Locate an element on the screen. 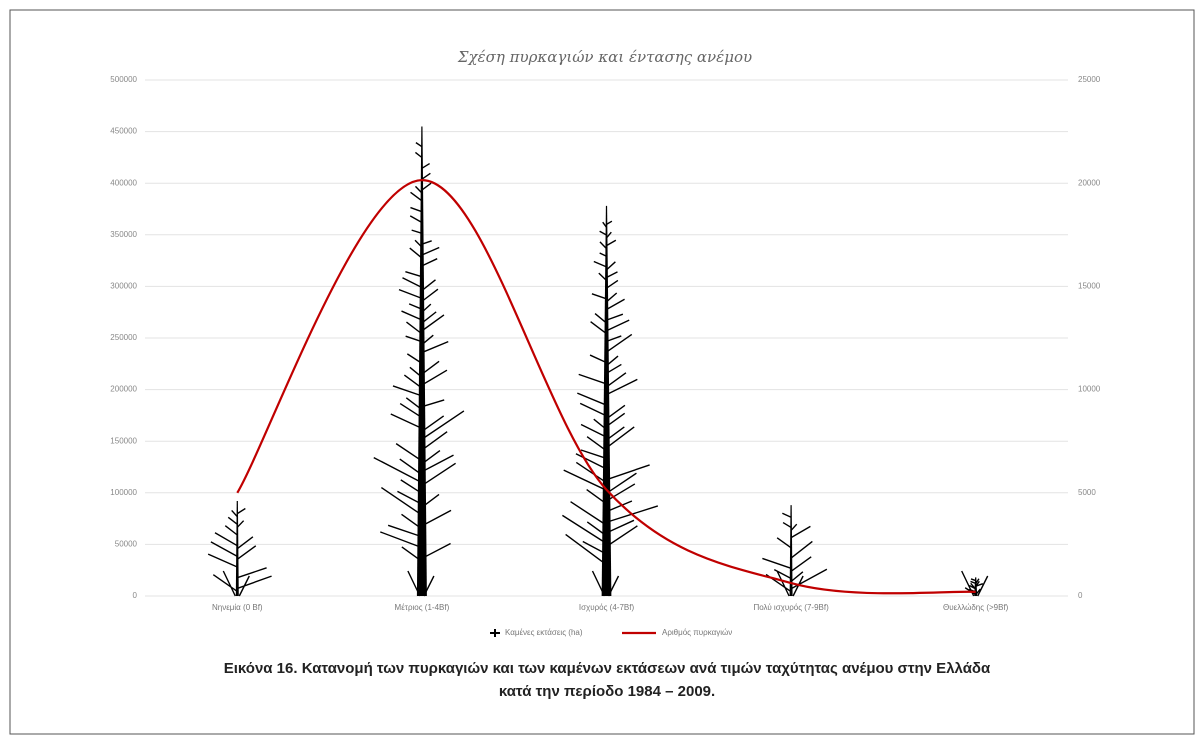 This screenshot has width=1204, height=740. legend: Καμένες εκτάσεις (ha) Αριθμός πυρκαγιών is located at coordinates (611, 632).